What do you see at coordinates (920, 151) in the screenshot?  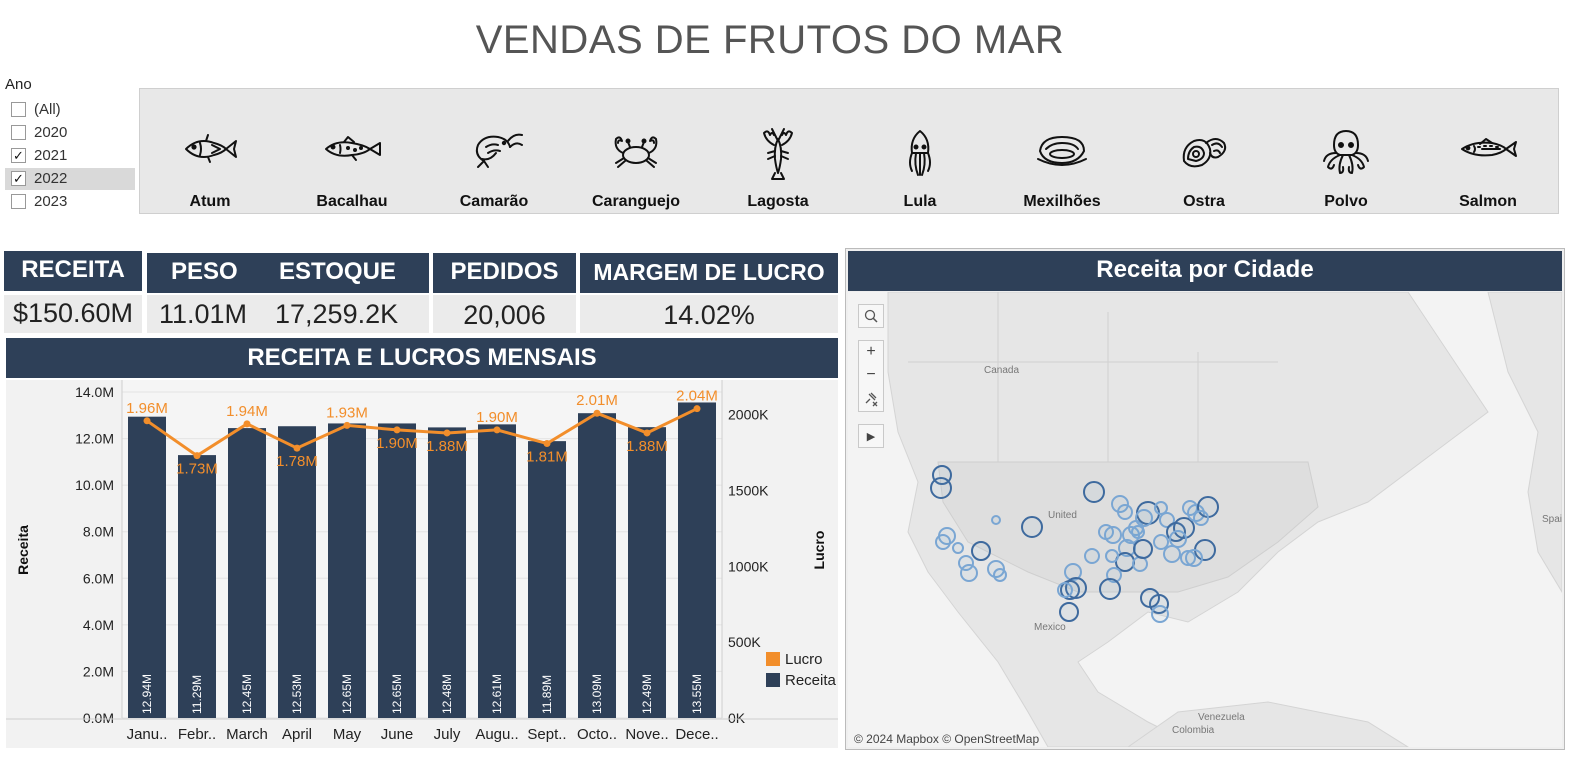 I see `category-lula: Lula` at bounding box center [920, 151].